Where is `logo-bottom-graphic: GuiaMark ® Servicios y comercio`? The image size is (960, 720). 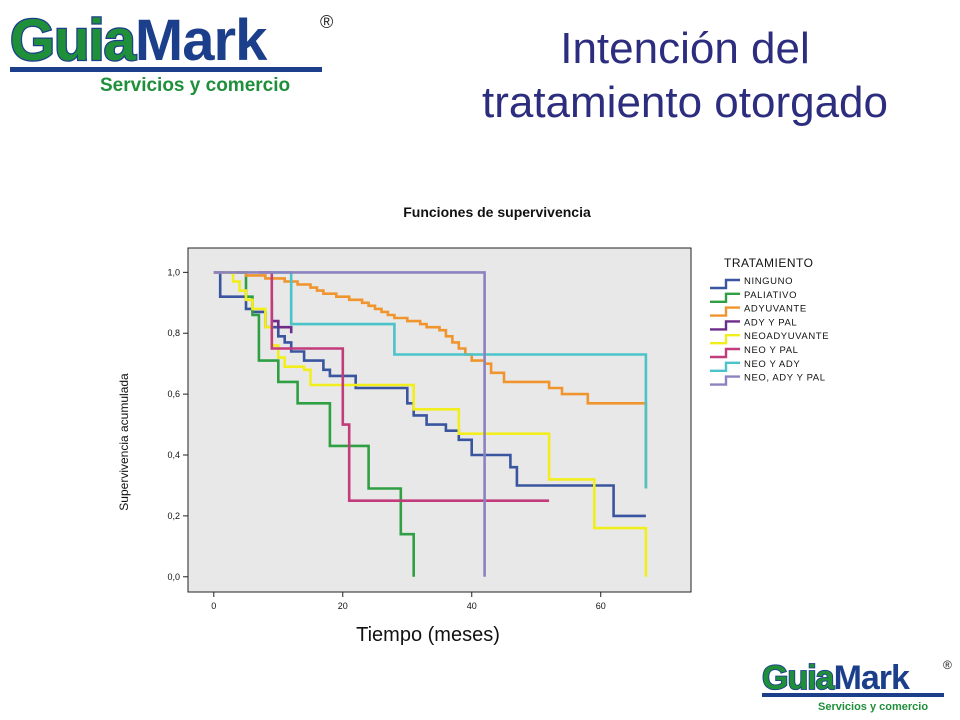 logo-bottom-graphic: GuiaMark ® Servicios y comercio is located at coordinates (856, 685).